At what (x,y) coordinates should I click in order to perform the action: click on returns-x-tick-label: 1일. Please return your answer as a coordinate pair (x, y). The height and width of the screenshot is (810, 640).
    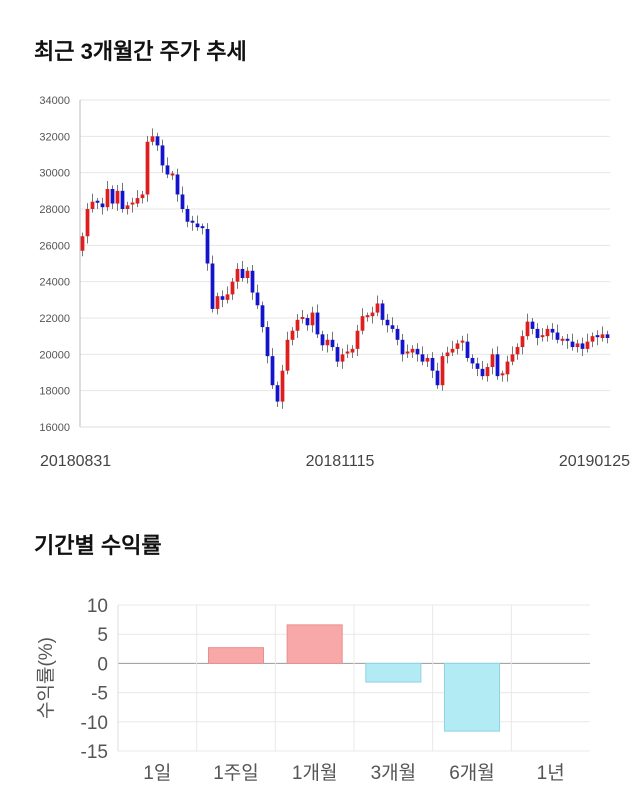
    Looking at the image, I should click on (157, 773).